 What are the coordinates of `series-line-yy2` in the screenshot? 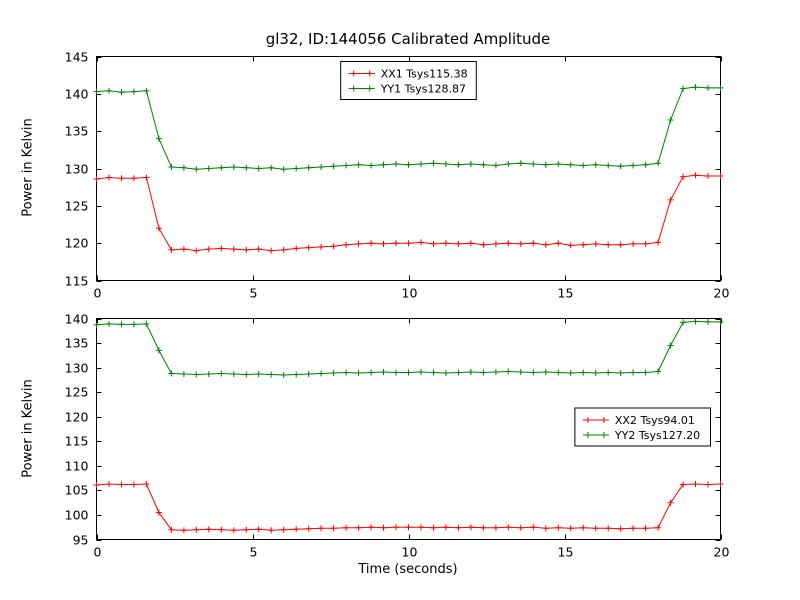 It's located at (408, 348).